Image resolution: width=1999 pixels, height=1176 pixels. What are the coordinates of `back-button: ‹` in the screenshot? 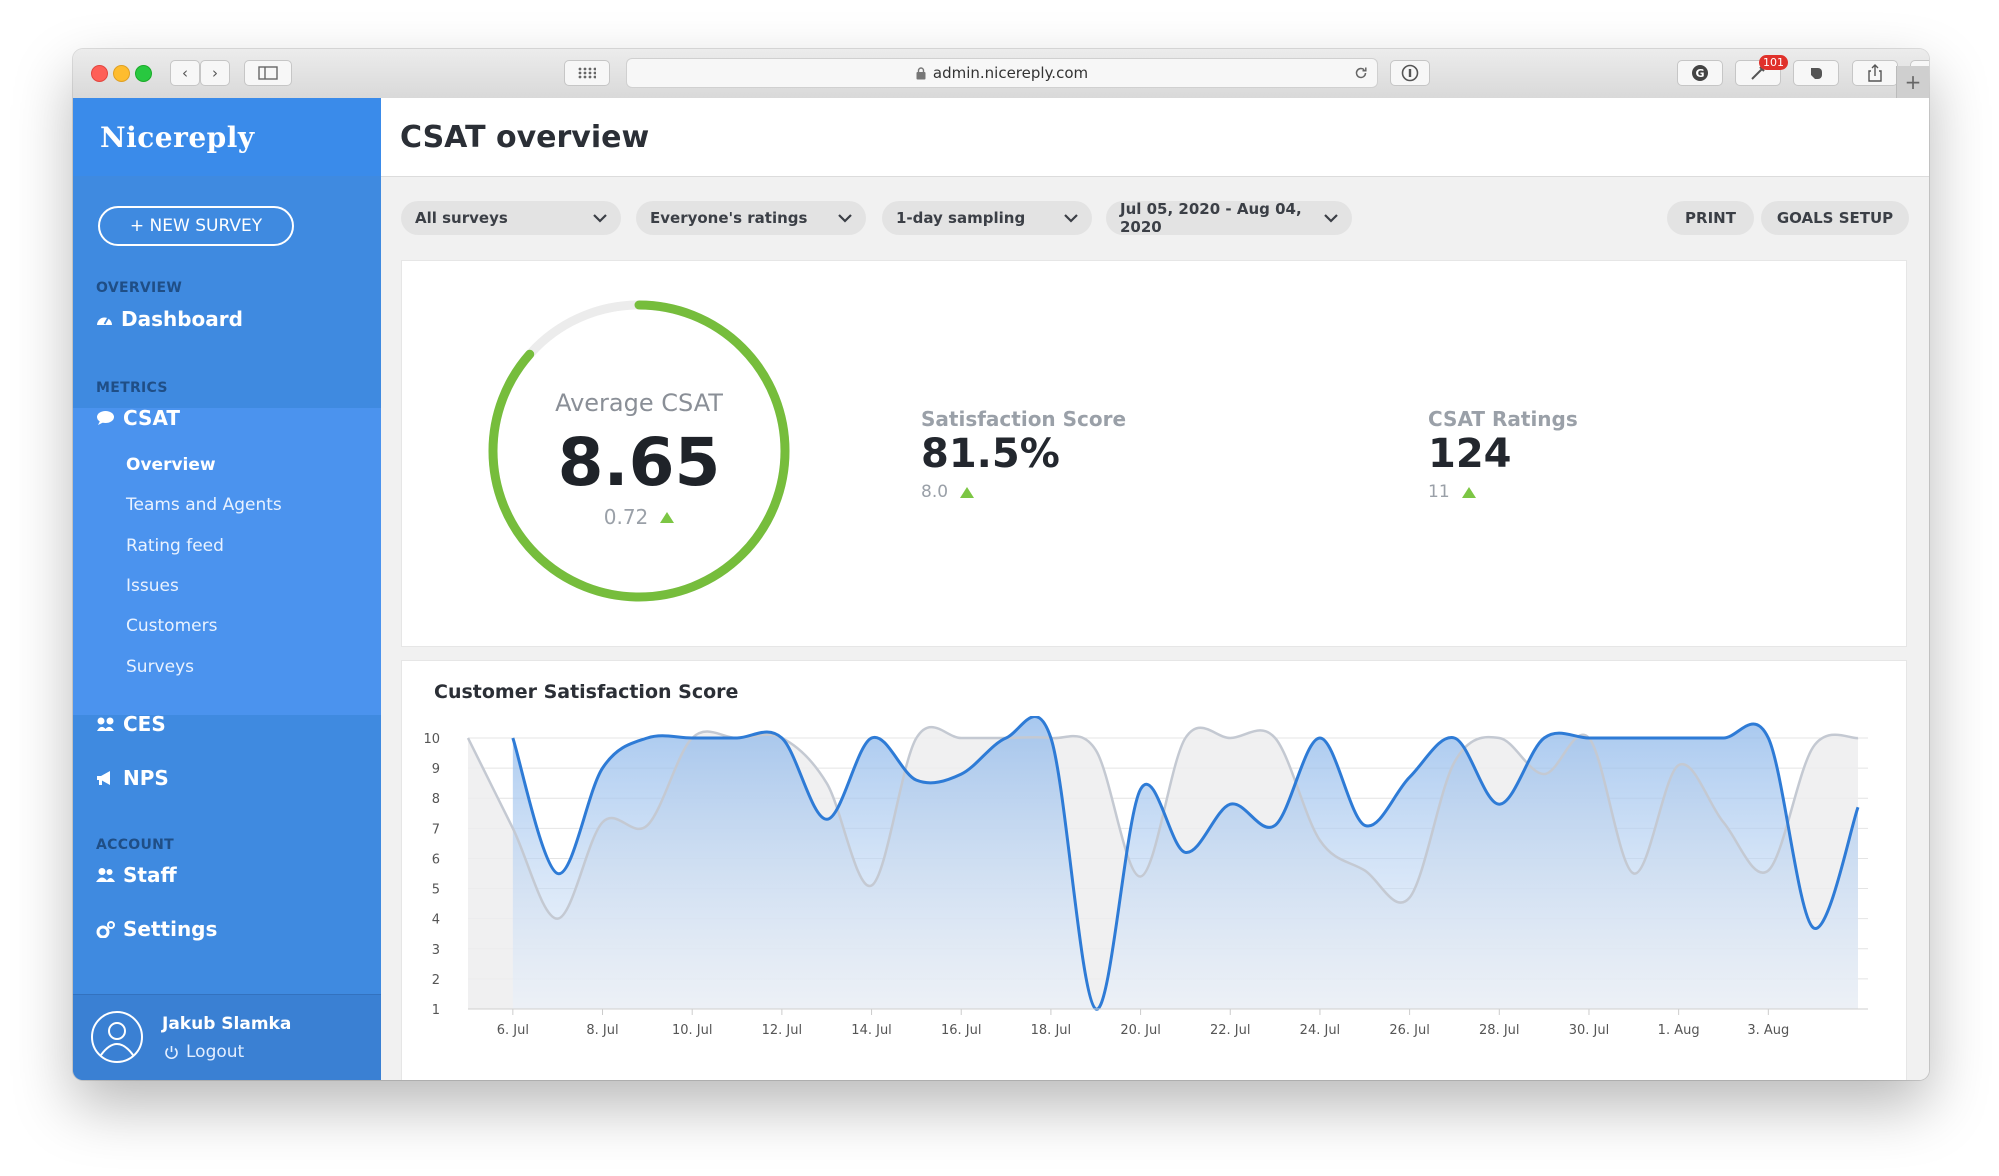 It's located at (185, 73).